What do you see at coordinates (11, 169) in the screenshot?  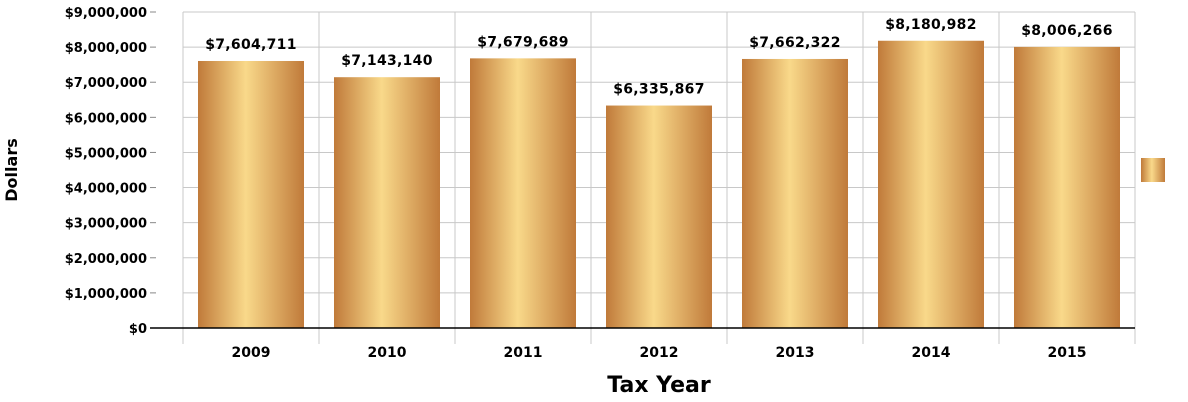 I see `y-axis-title: Dollars` at bounding box center [11, 169].